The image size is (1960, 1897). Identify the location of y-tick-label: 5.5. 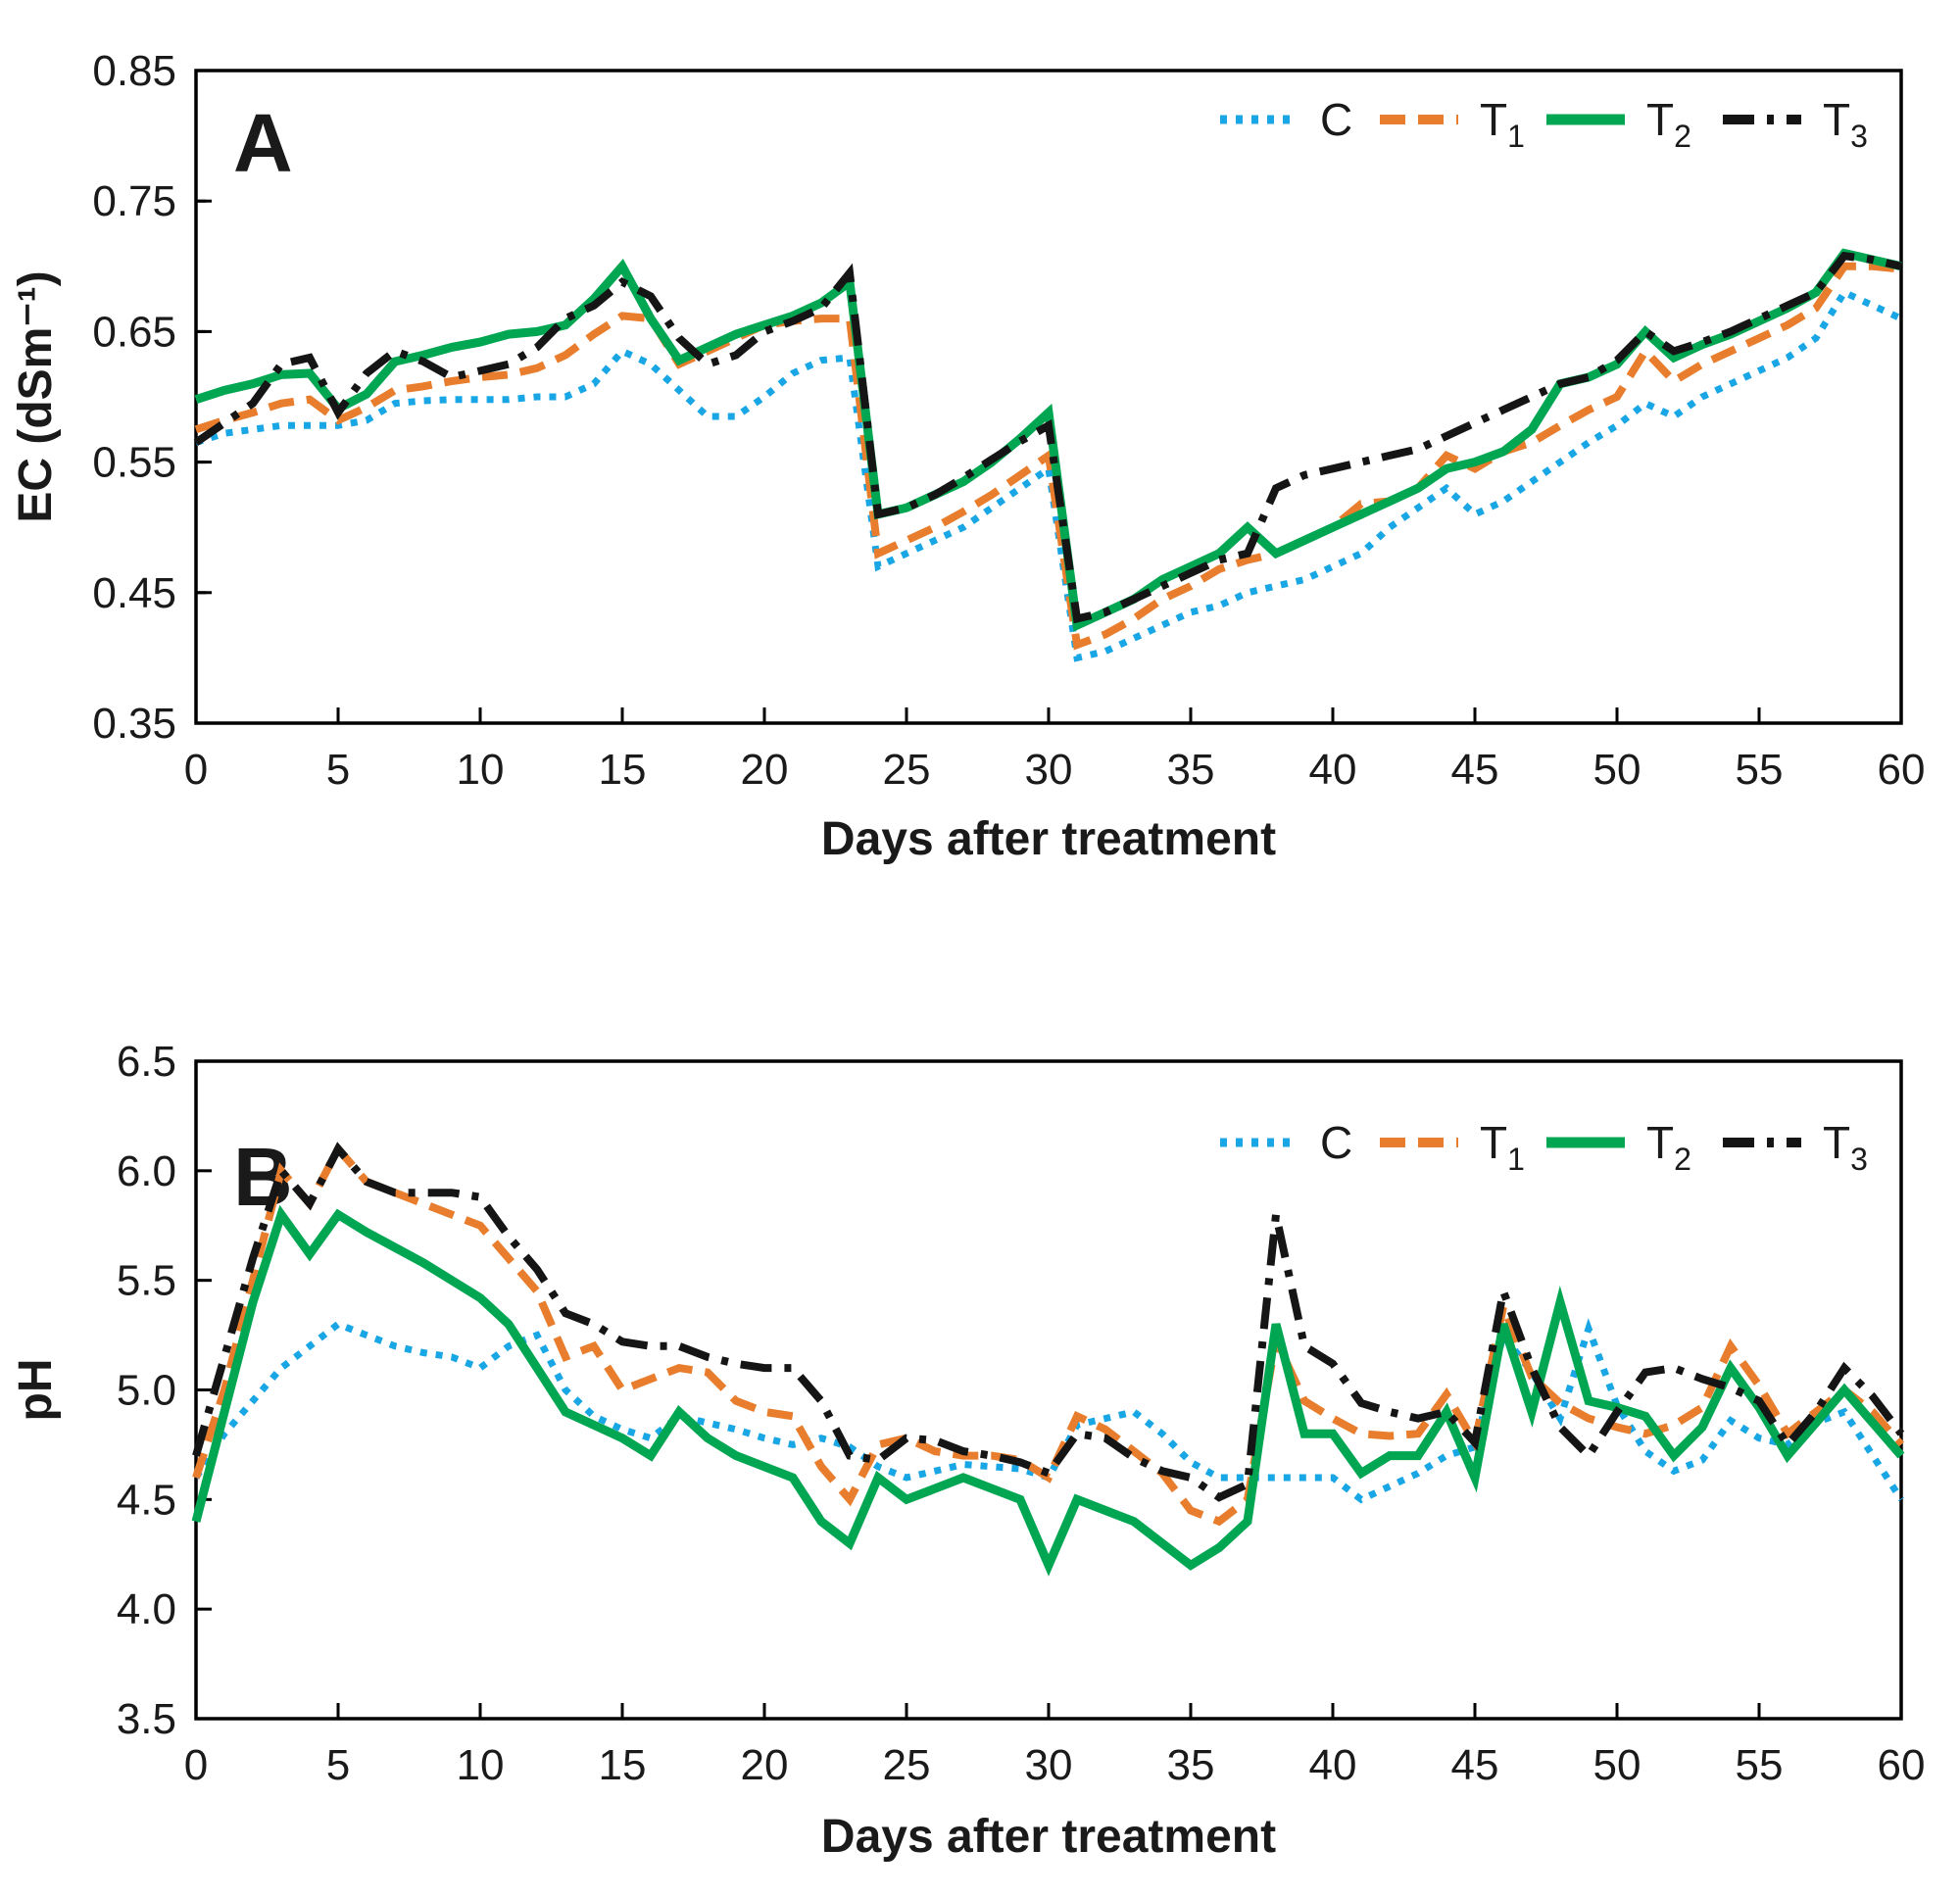
(146, 1281).